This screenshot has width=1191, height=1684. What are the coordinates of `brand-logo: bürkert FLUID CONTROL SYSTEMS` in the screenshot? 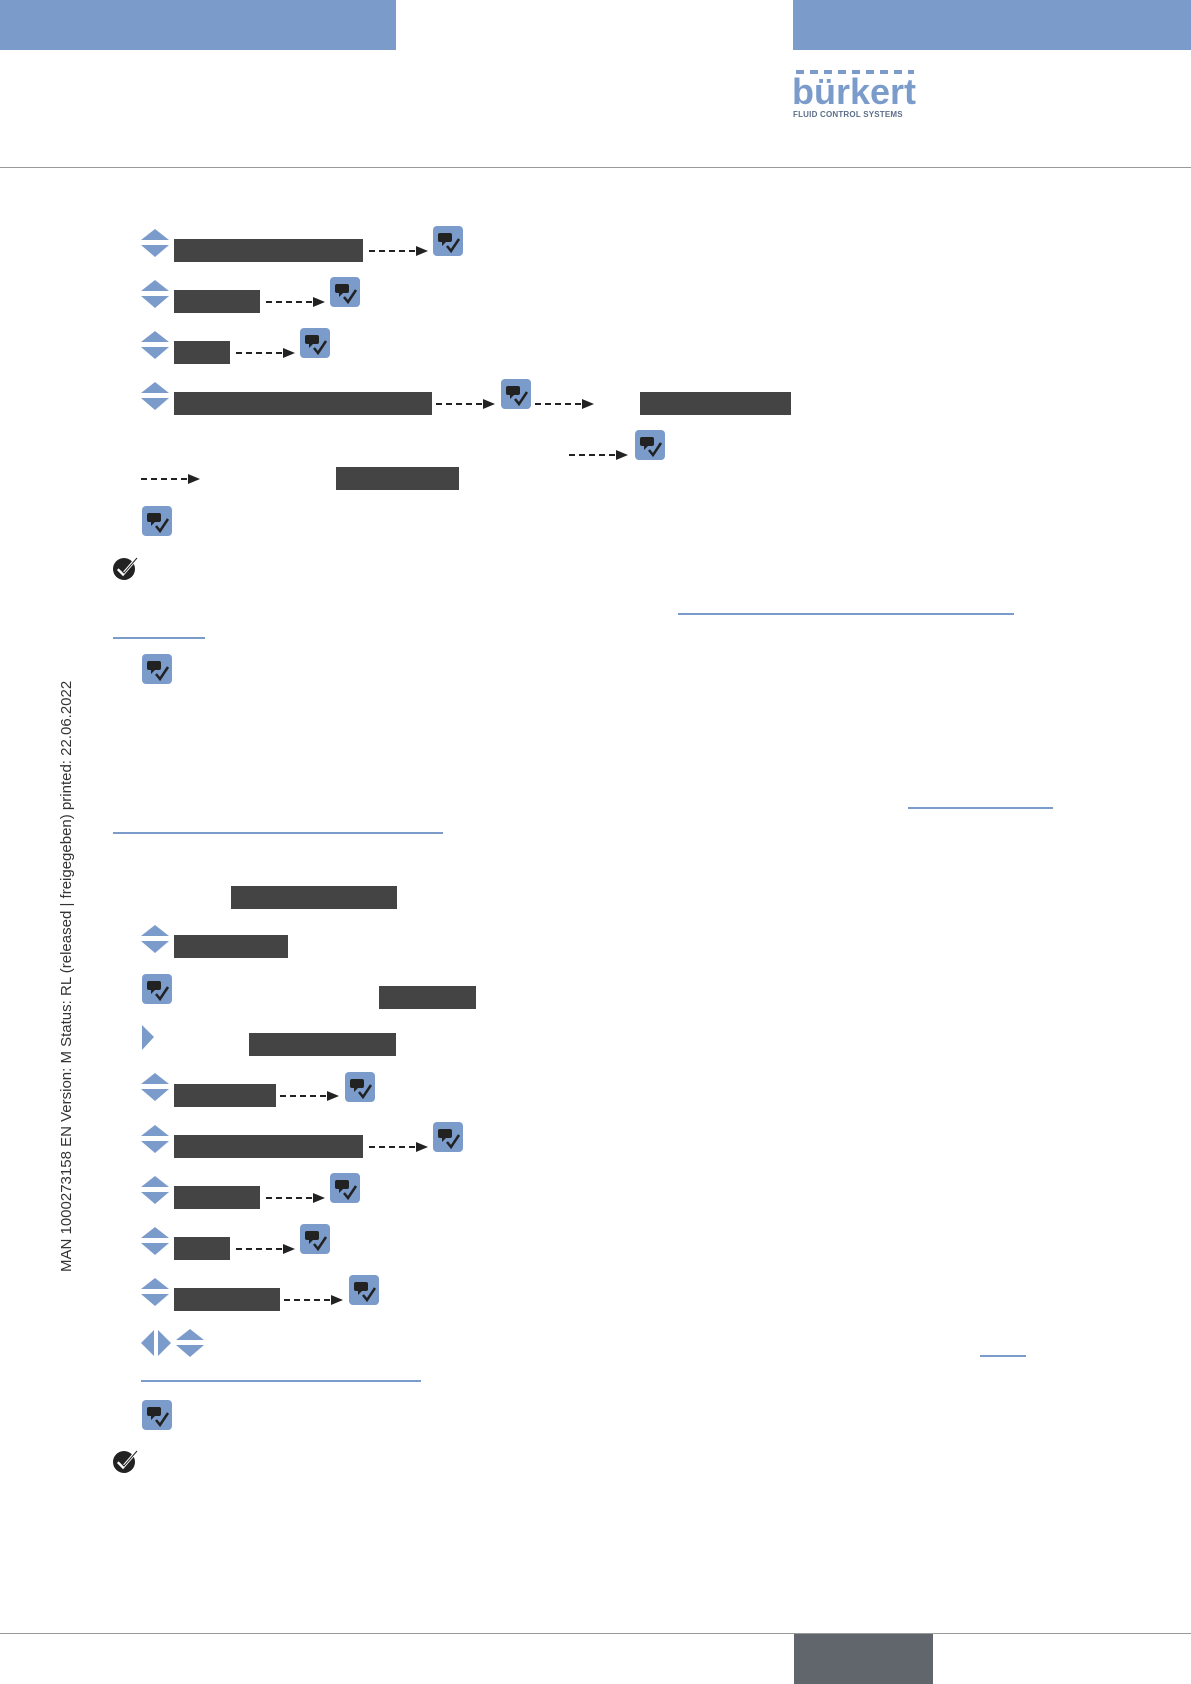 It's located at (855, 96).